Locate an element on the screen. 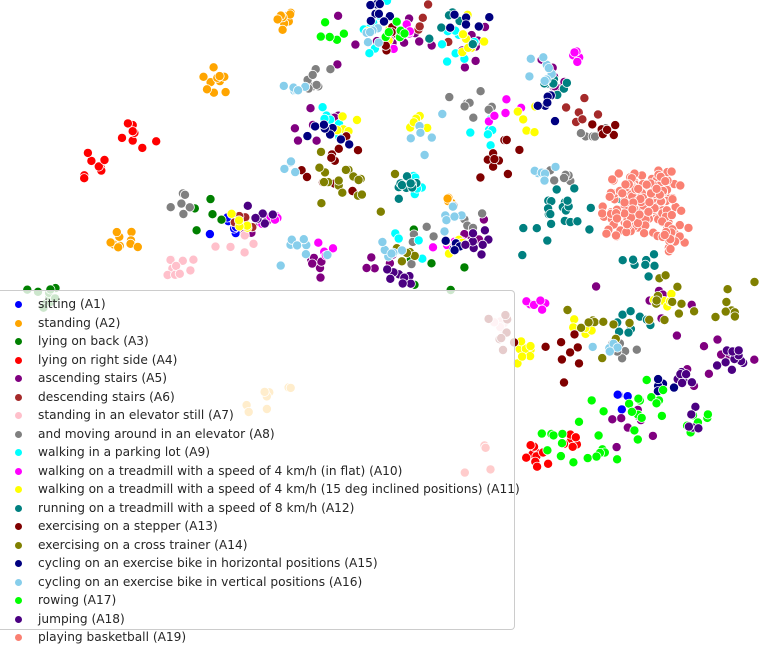  legend-label: lying on right side (A4) is located at coordinates (108, 359).